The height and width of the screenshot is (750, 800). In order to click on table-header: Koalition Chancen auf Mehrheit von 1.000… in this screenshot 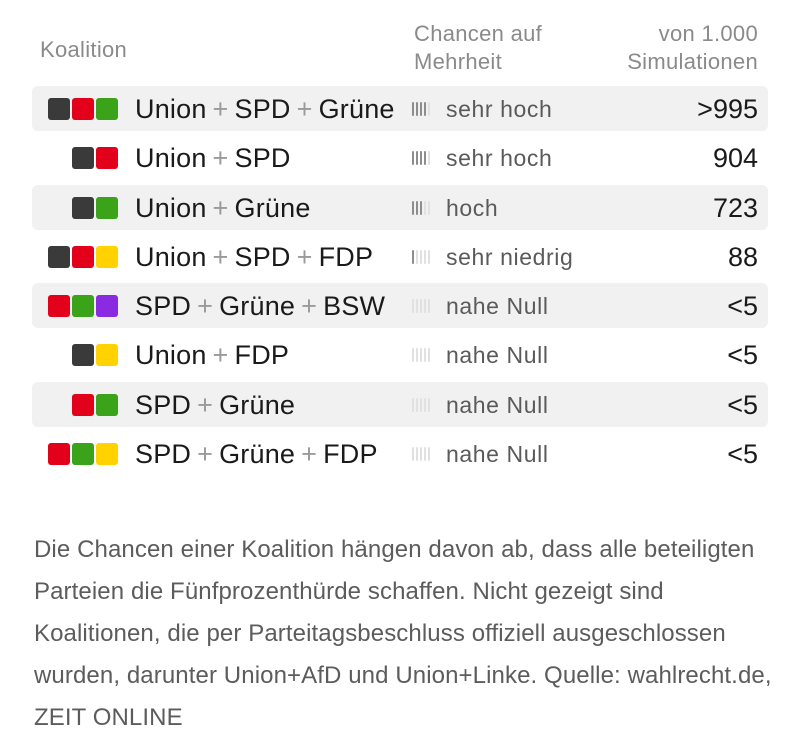, I will do `click(400, 52)`.